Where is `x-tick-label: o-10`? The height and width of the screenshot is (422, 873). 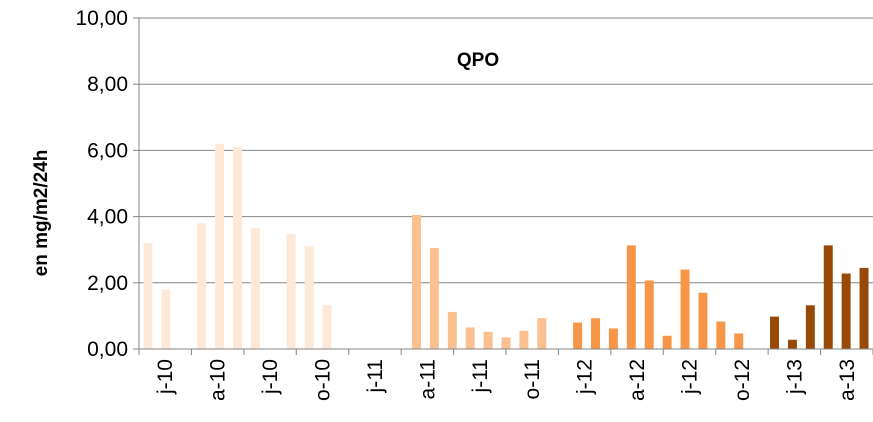 x-tick-label: o-10 is located at coordinates (323, 380).